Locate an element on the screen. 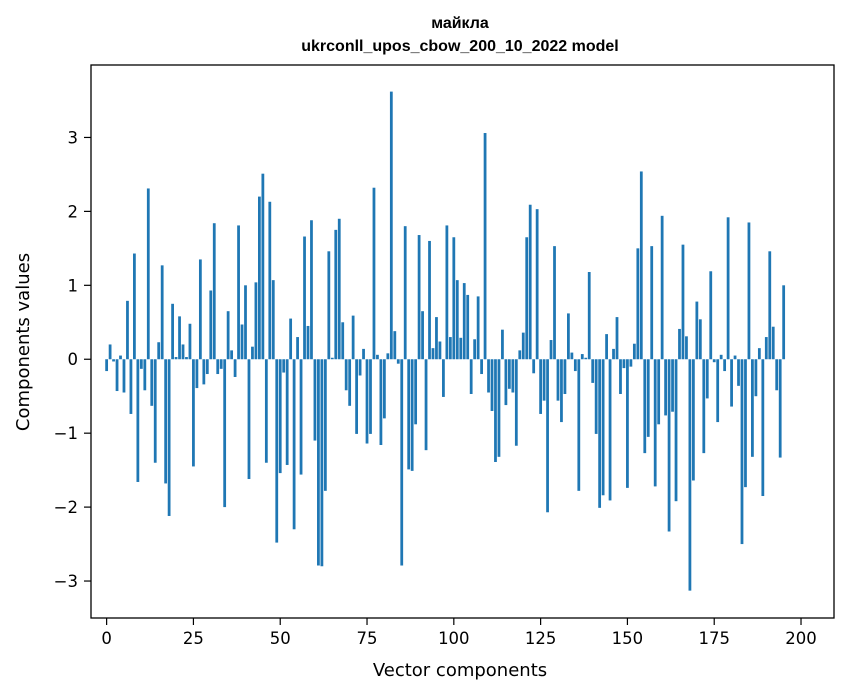  x-tick-label: 100 is located at coordinates (454, 638).